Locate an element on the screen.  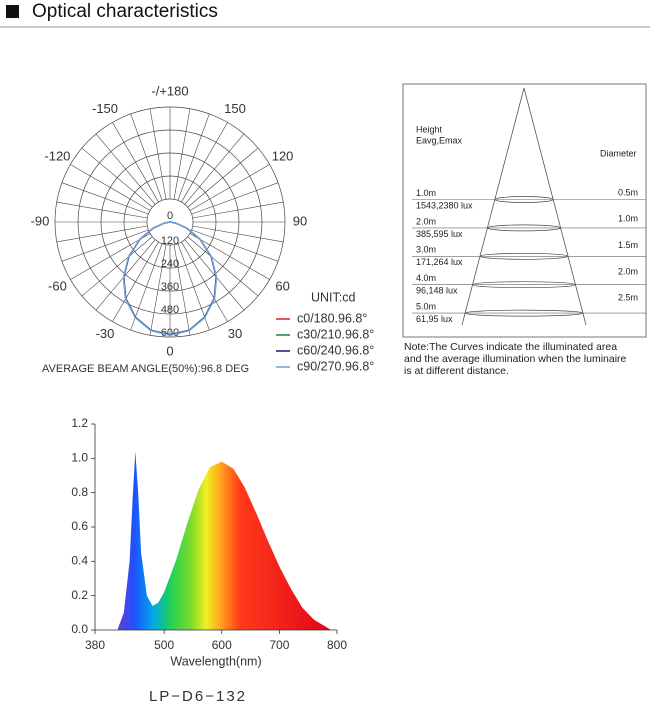
angle-tick-label: -60 is located at coordinates (57, 285).